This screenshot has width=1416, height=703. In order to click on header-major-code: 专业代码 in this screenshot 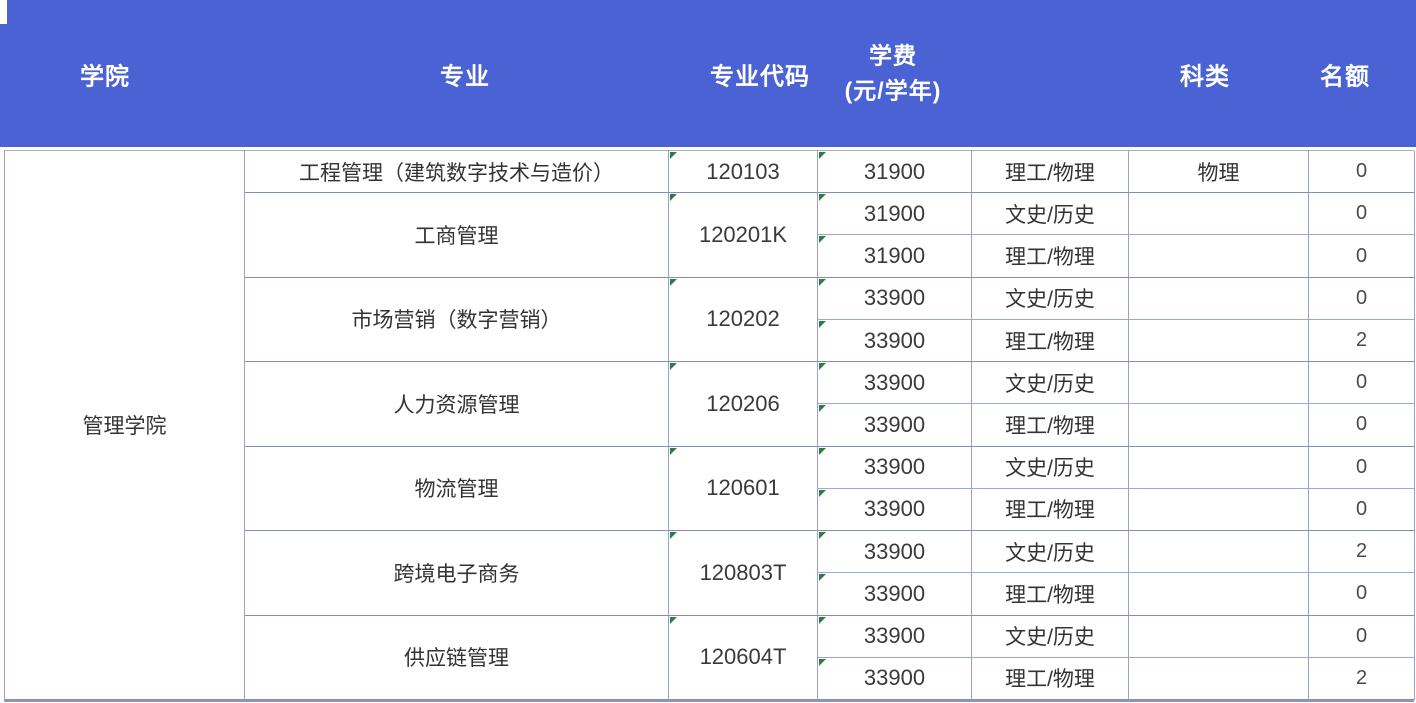, I will do `click(760, 76)`.